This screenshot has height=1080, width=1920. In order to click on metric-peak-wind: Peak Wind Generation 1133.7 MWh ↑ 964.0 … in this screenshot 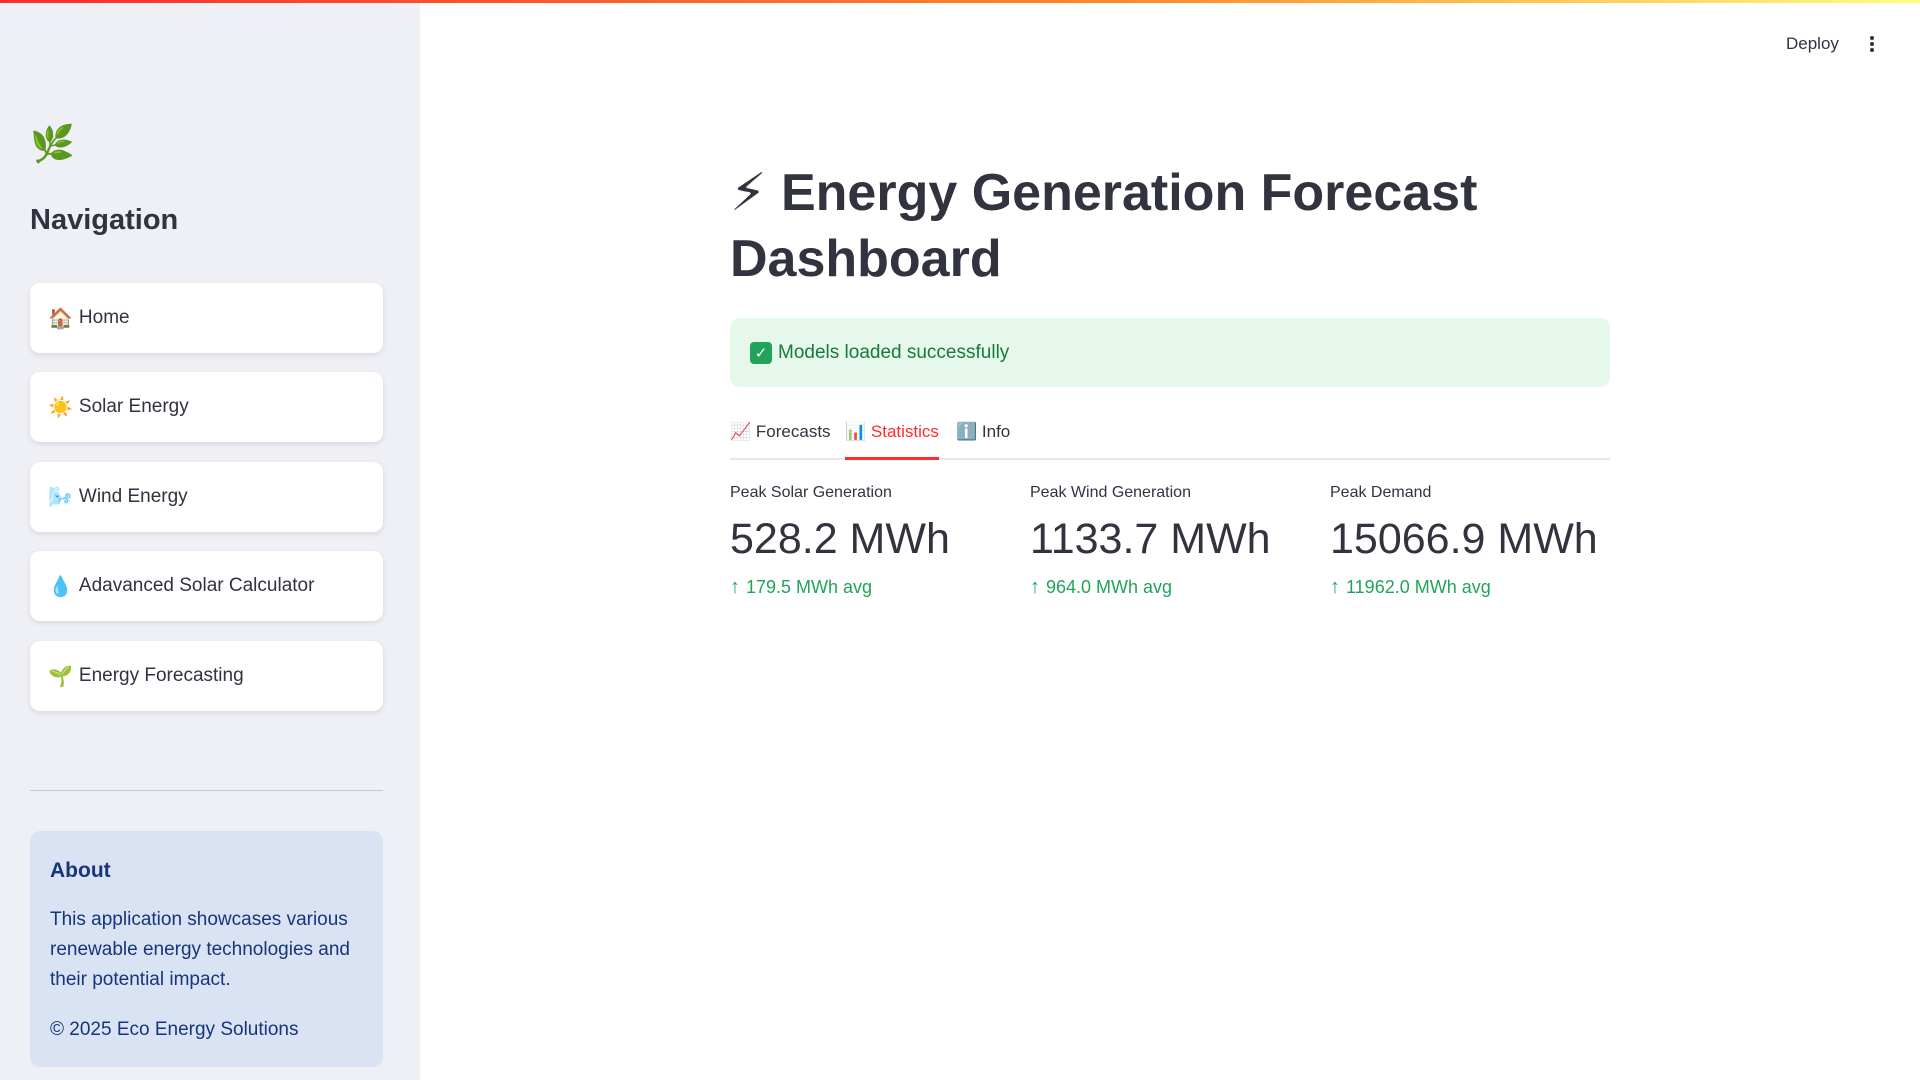, I will do `click(1150, 541)`.